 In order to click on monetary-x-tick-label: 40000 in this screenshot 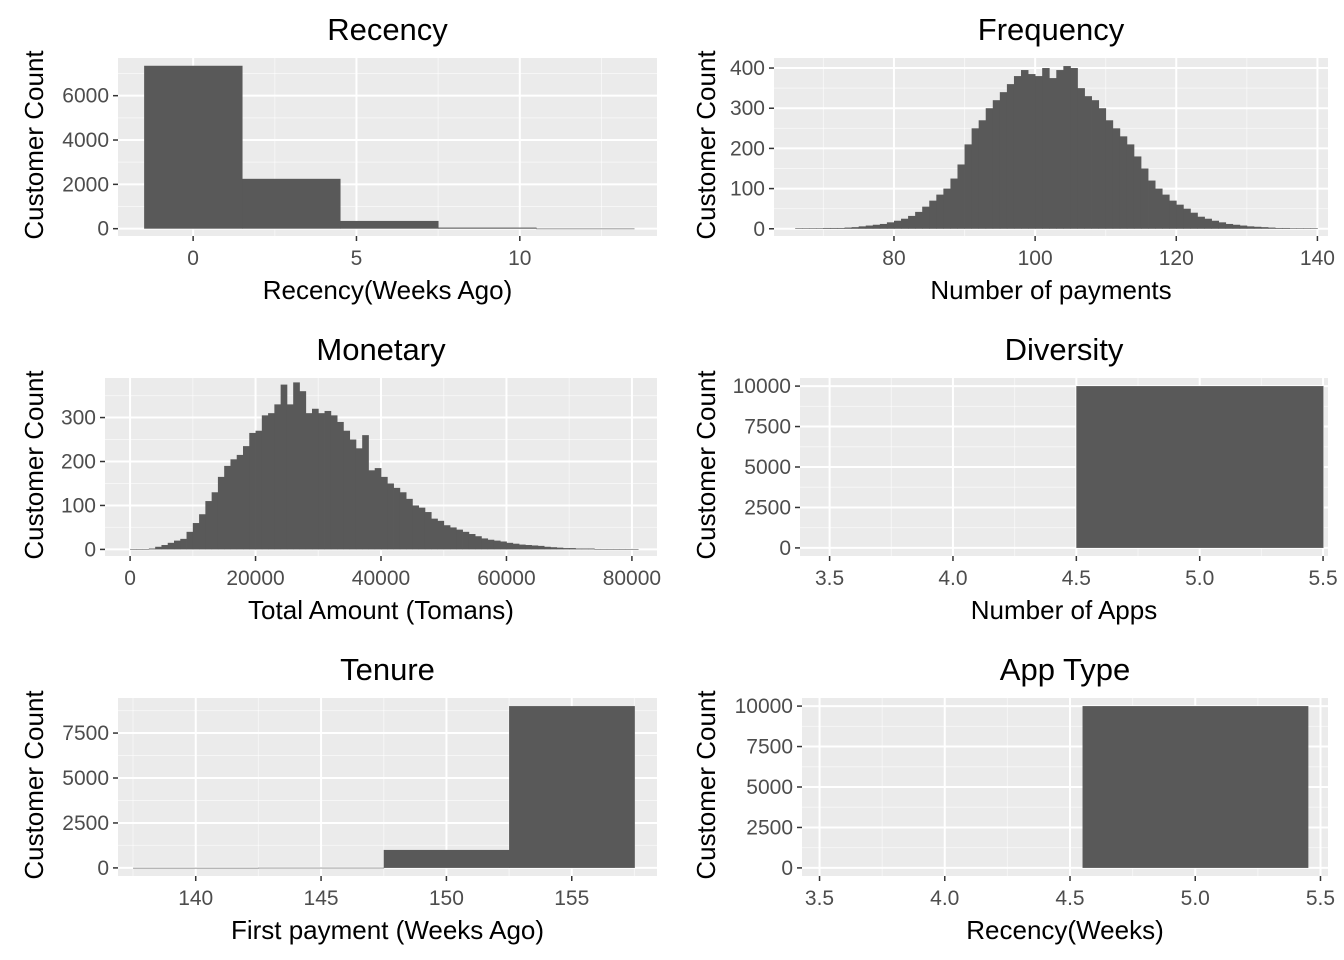, I will do `click(381, 578)`.